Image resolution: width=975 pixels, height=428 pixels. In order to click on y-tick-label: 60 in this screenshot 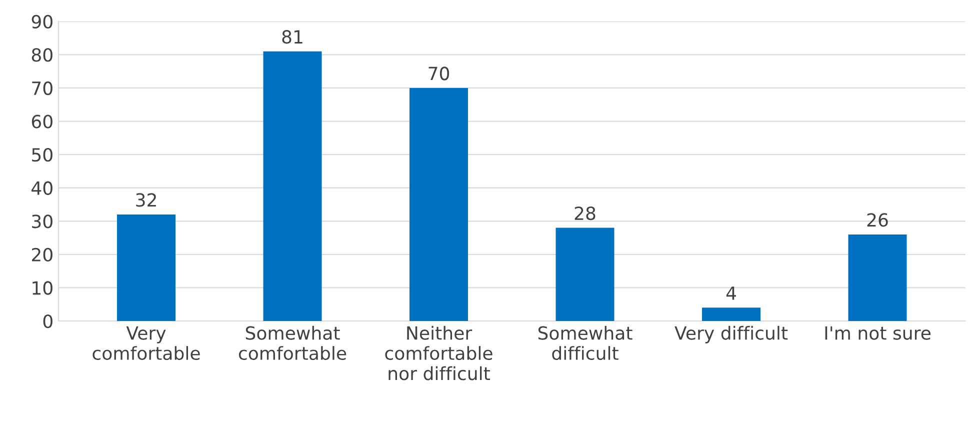, I will do `click(42, 121)`.